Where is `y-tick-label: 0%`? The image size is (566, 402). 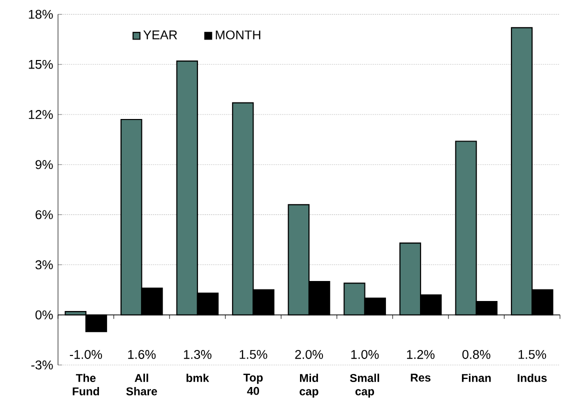
y-tick-label: 0% is located at coordinates (44, 315).